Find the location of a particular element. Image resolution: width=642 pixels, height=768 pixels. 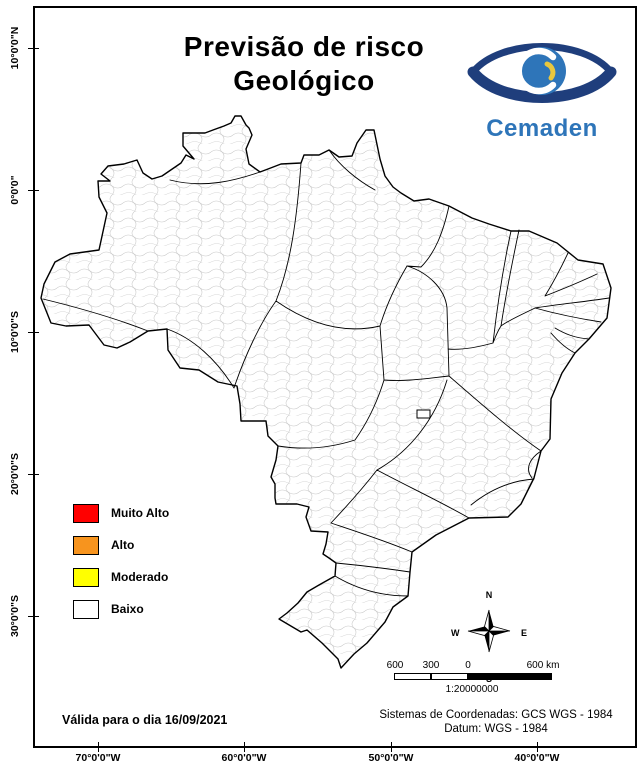

legend-item-muito-alto: Muito Alto is located at coordinates (121, 513).